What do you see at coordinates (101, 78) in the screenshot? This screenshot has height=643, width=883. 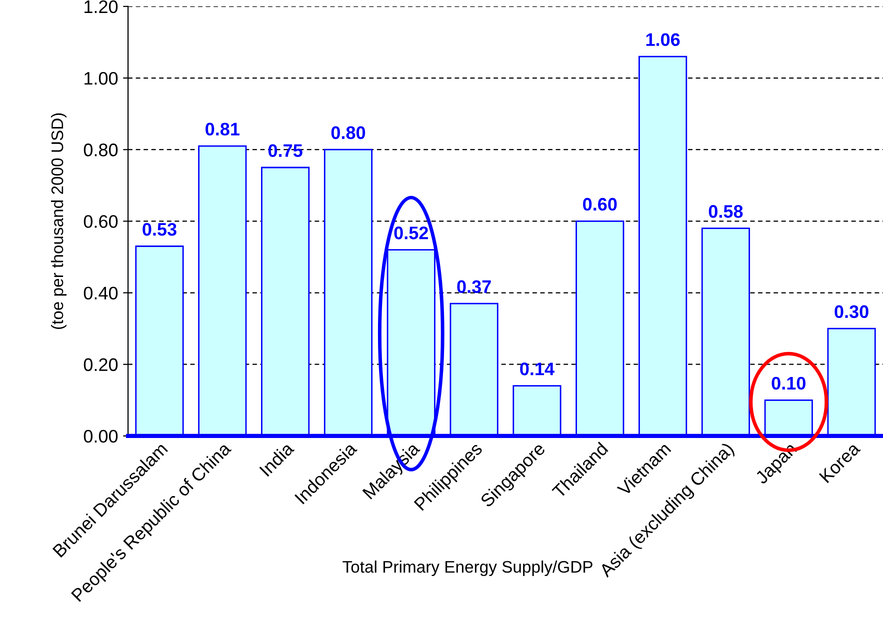 I see `y-tick-label: 1.00` at bounding box center [101, 78].